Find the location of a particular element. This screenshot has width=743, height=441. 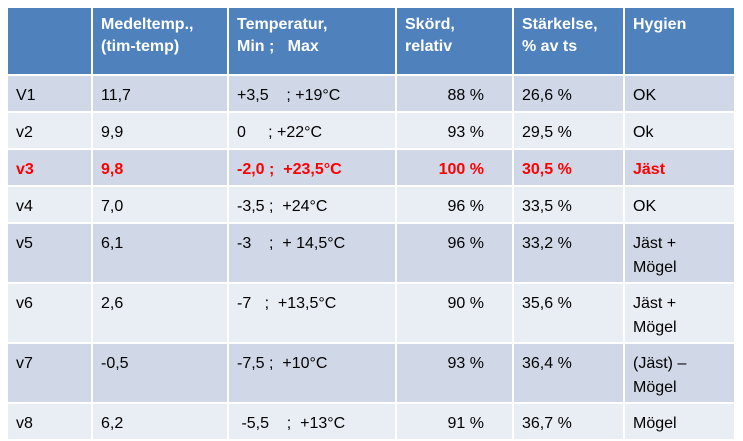

cell-skord: 90 % is located at coordinates (454, 313).